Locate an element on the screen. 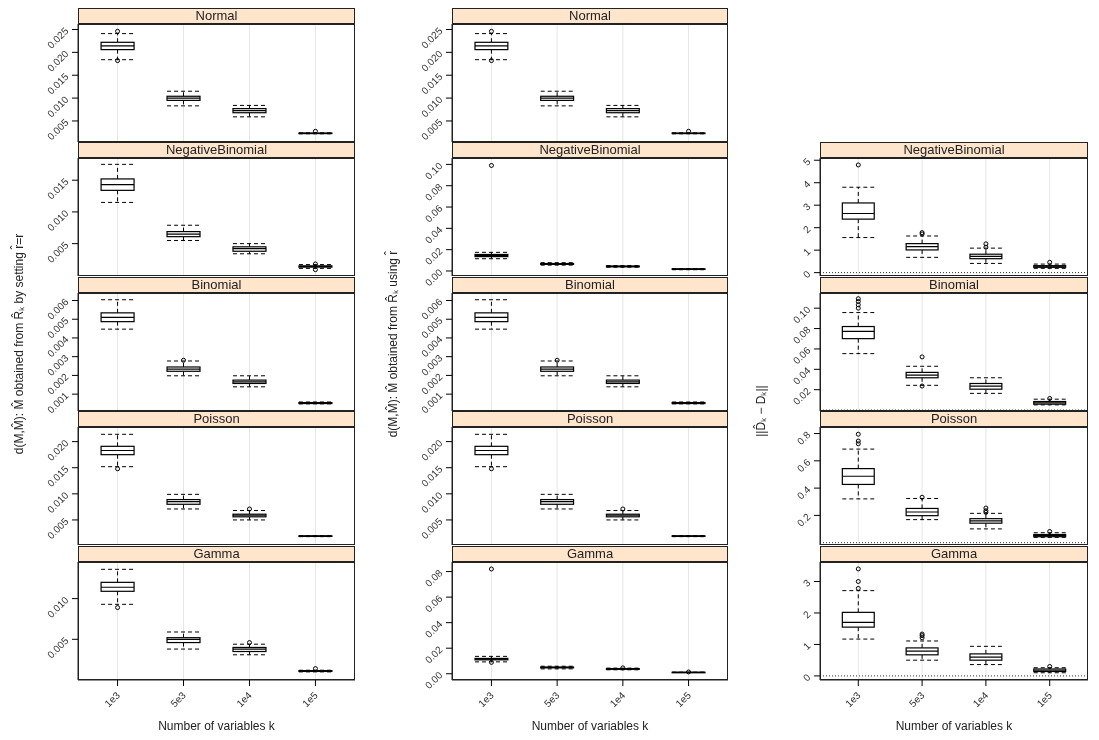 Image resolution: width=1099 pixels, height=740 pixels. y-tick-label: 4 is located at coordinates (806, 184).